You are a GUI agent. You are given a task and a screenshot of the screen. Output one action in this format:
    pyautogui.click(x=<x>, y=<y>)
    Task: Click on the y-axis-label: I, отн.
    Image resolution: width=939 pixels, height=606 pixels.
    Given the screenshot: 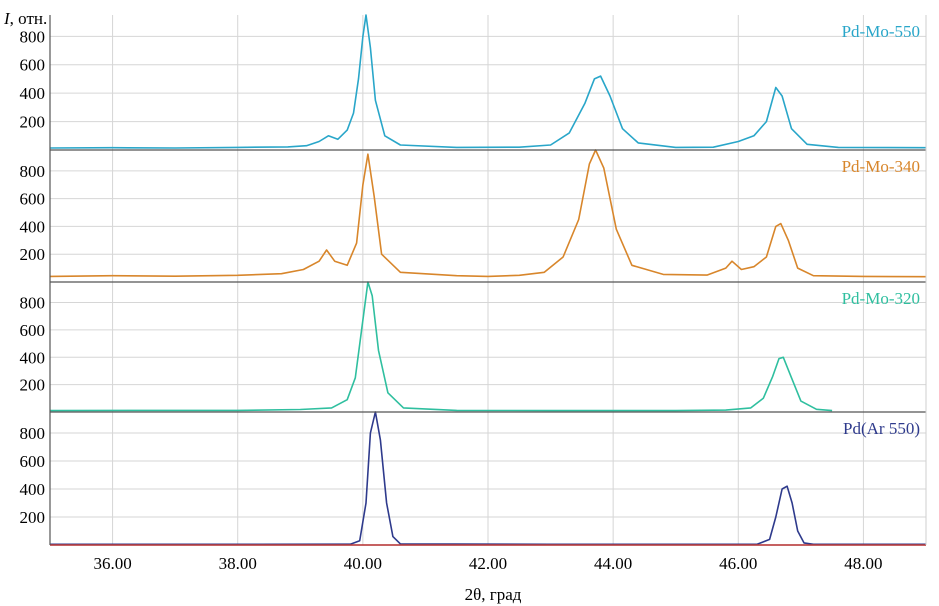 What is the action you would take?
    pyautogui.click(x=25, y=18)
    